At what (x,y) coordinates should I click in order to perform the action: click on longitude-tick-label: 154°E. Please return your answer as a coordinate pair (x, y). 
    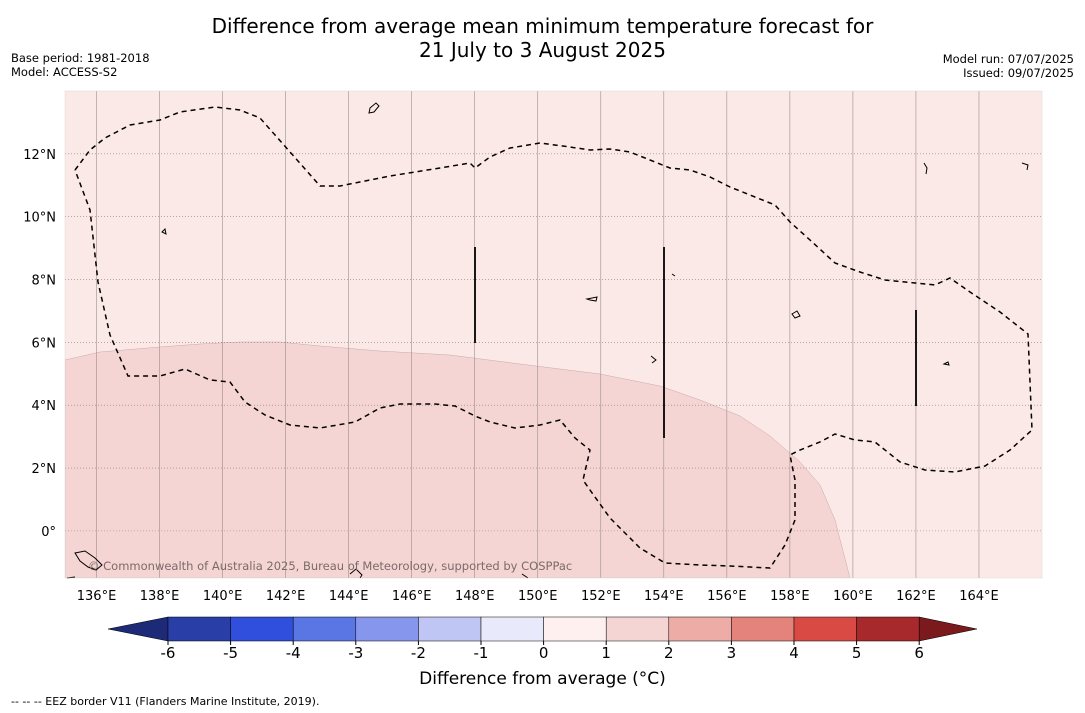
    Looking at the image, I should click on (664, 596).